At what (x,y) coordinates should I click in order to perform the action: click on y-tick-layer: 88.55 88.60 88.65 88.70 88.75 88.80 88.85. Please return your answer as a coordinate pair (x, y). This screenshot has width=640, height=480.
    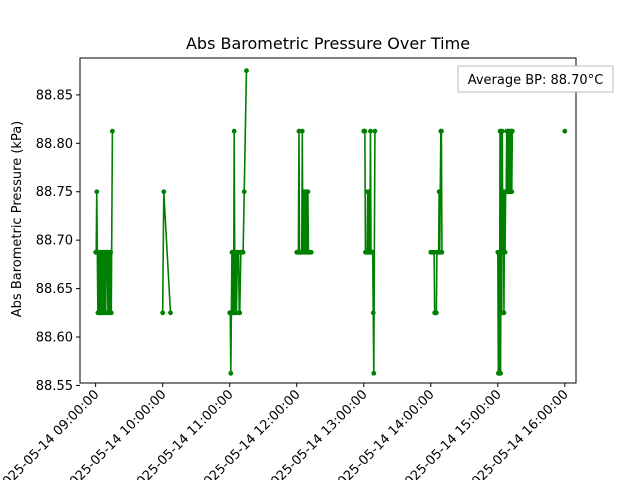
    Looking at the image, I should click on (58, 241).